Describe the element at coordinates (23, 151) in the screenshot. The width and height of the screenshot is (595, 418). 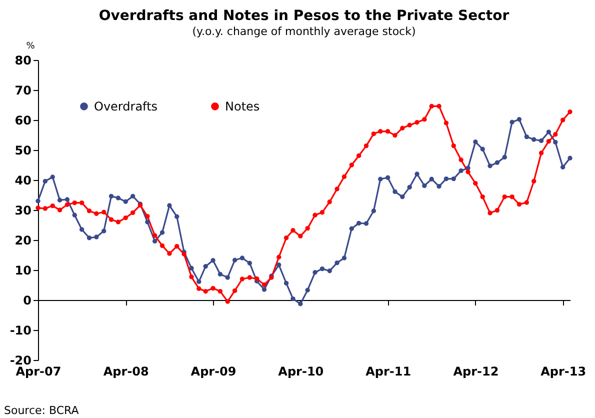
I see `y-tick-label: 50` at that location.